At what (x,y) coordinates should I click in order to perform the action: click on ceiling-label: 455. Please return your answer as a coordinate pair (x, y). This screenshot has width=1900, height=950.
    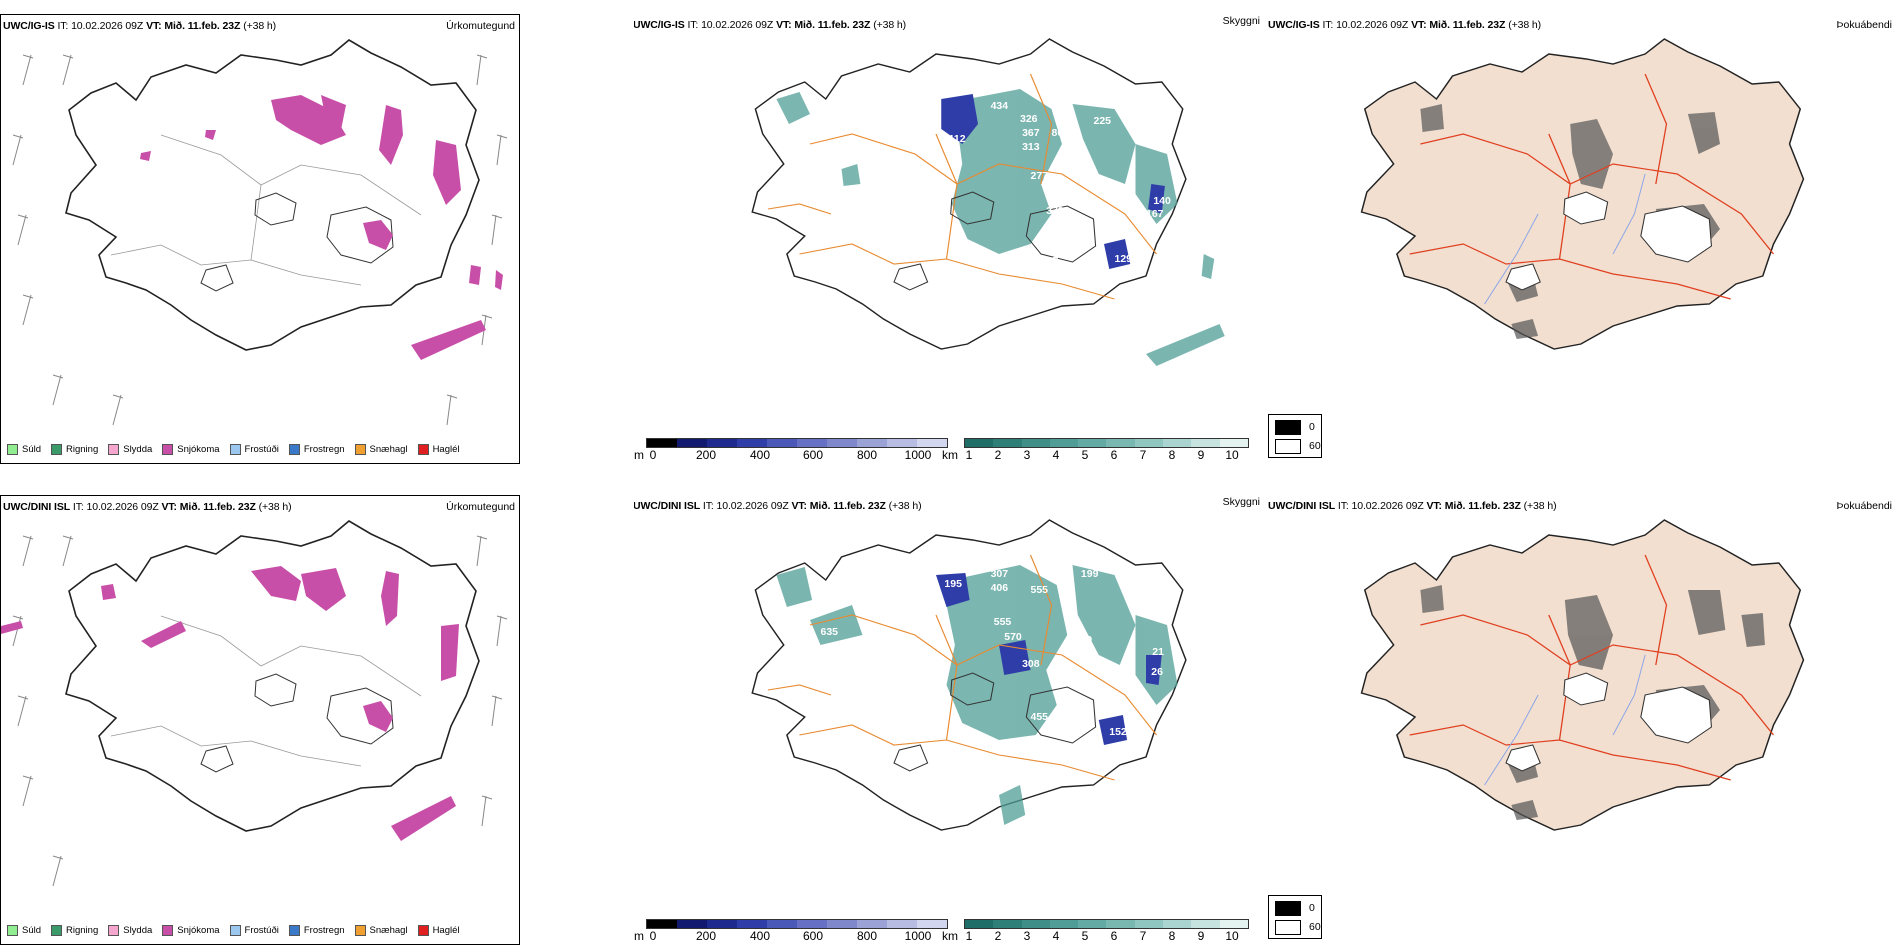
    Looking at the image, I should click on (1040, 717).